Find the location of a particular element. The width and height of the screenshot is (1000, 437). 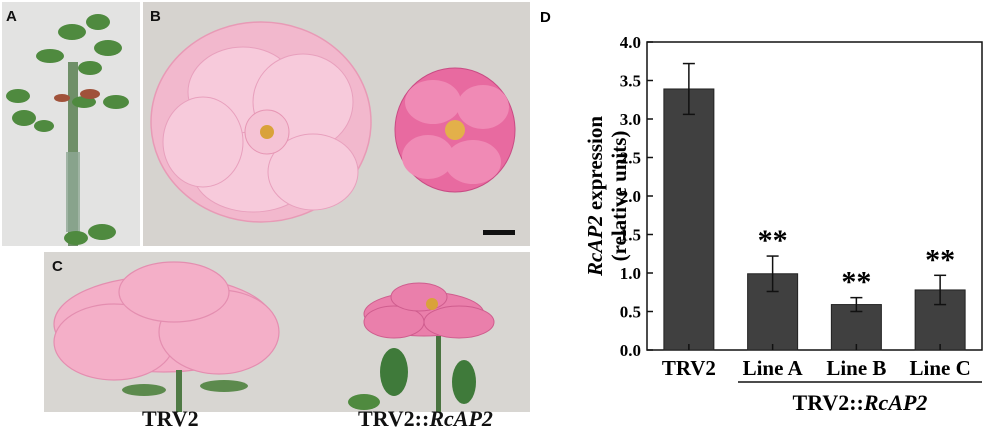

y-axis-label-units: (relative units) is located at coordinates (619, 196).